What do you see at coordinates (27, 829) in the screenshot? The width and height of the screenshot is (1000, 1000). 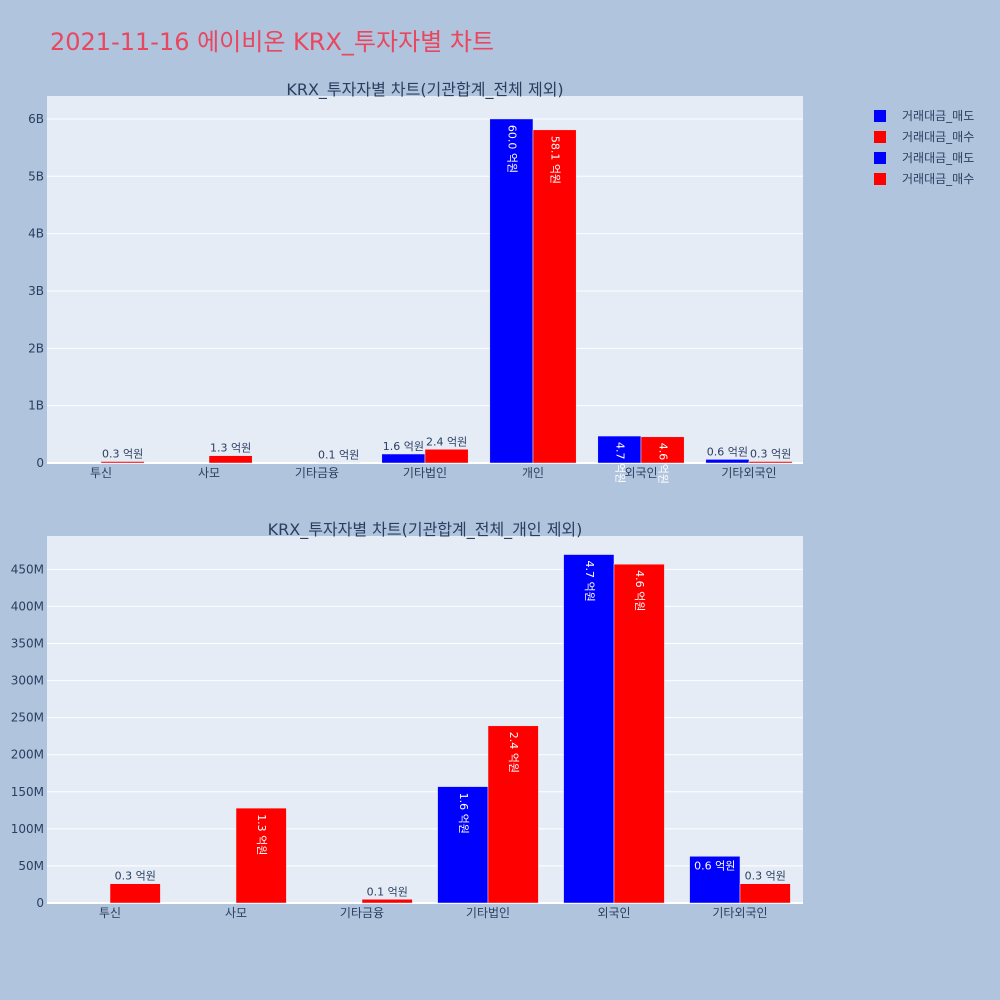 I see `y-tick-label: 100M` at bounding box center [27, 829].